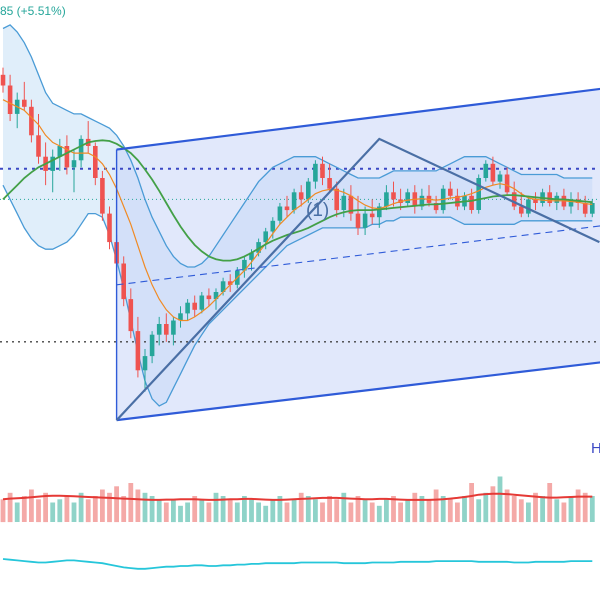 The width and height of the screenshot is (600, 600). What do you see at coordinates (595, 448) in the screenshot?
I see `edge-label: H` at bounding box center [595, 448].